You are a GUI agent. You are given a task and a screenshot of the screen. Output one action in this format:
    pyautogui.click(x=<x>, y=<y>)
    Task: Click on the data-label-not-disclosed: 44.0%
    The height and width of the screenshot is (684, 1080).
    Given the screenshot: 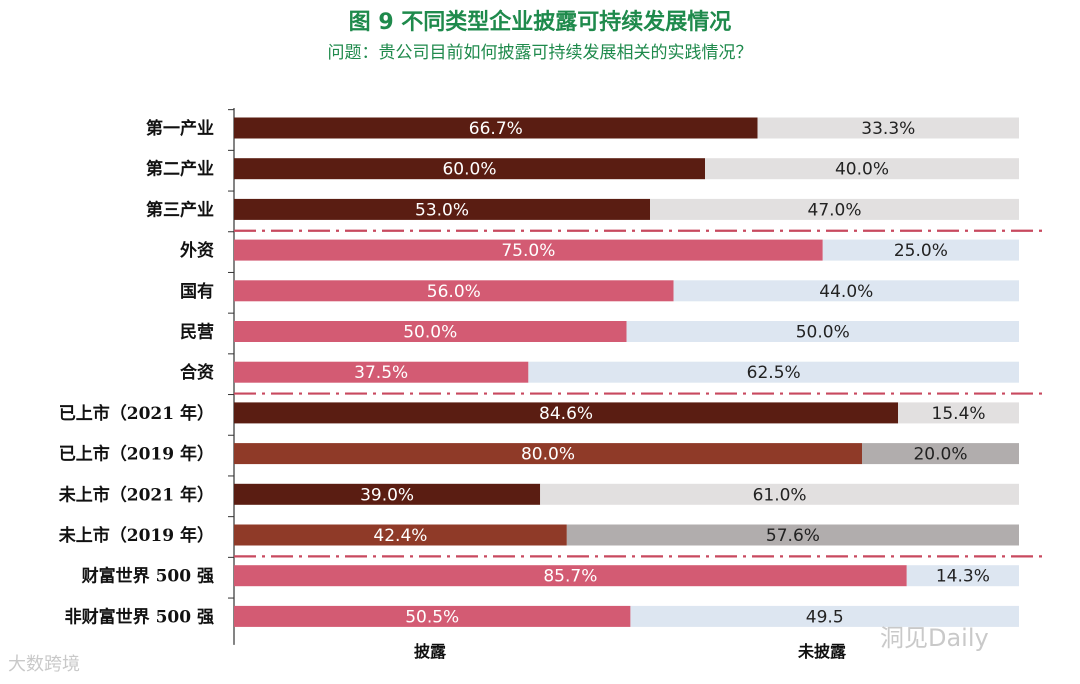 What is the action you would take?
    pyautogui.click(x=846, y=292)
    